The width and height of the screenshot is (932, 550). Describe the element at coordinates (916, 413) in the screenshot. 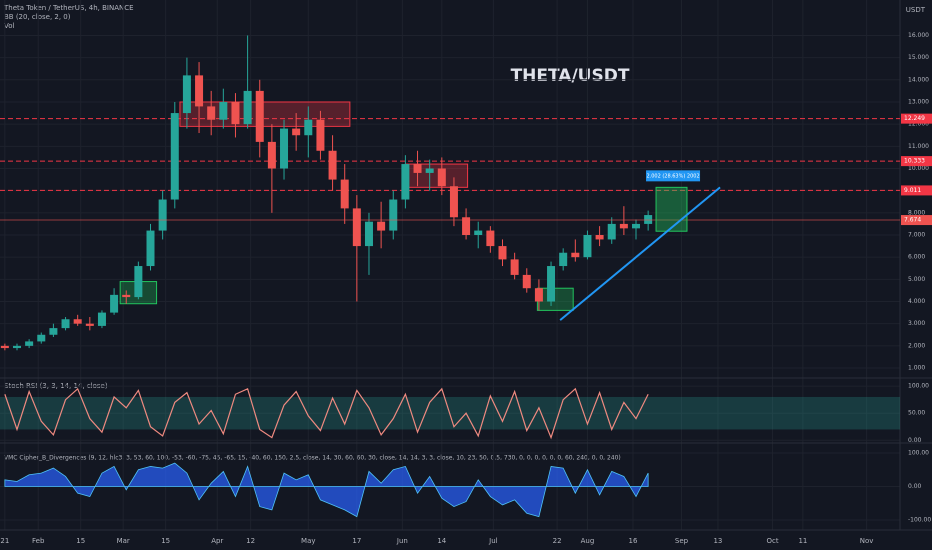

I see `y-tick-label: 50.00` at that location.